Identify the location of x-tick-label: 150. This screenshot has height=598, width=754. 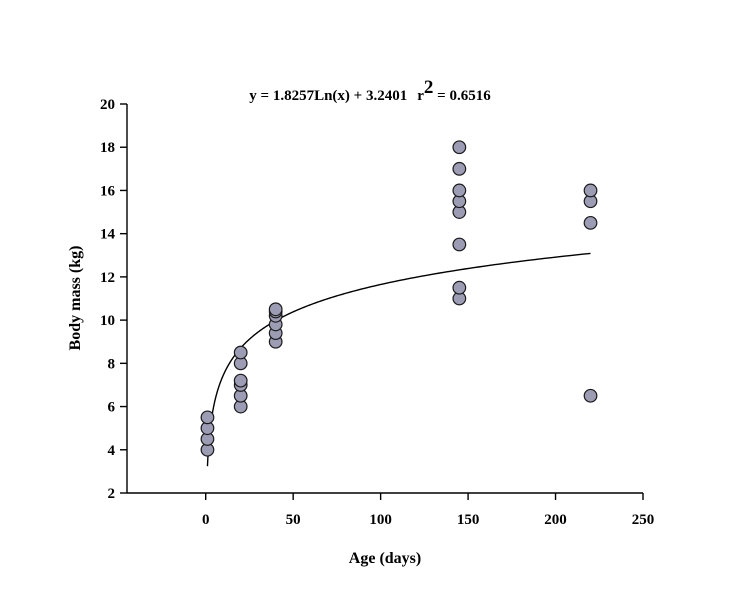
(468, 520).